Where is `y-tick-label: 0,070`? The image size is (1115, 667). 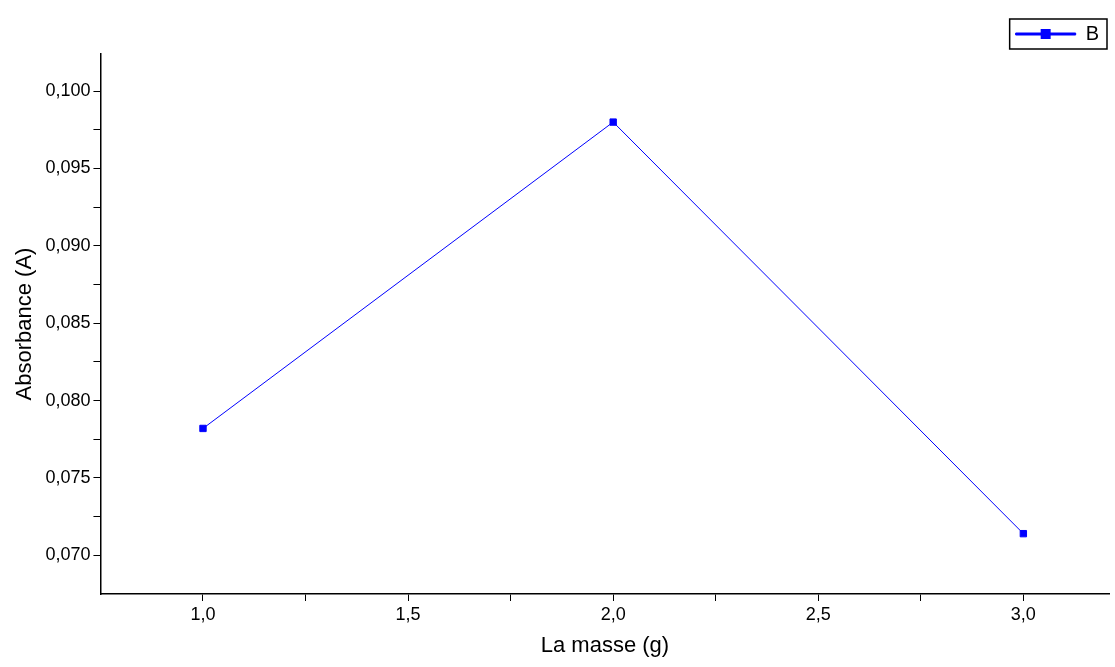
y-tick-label: 0,070 is located at coordinates (68, 554).